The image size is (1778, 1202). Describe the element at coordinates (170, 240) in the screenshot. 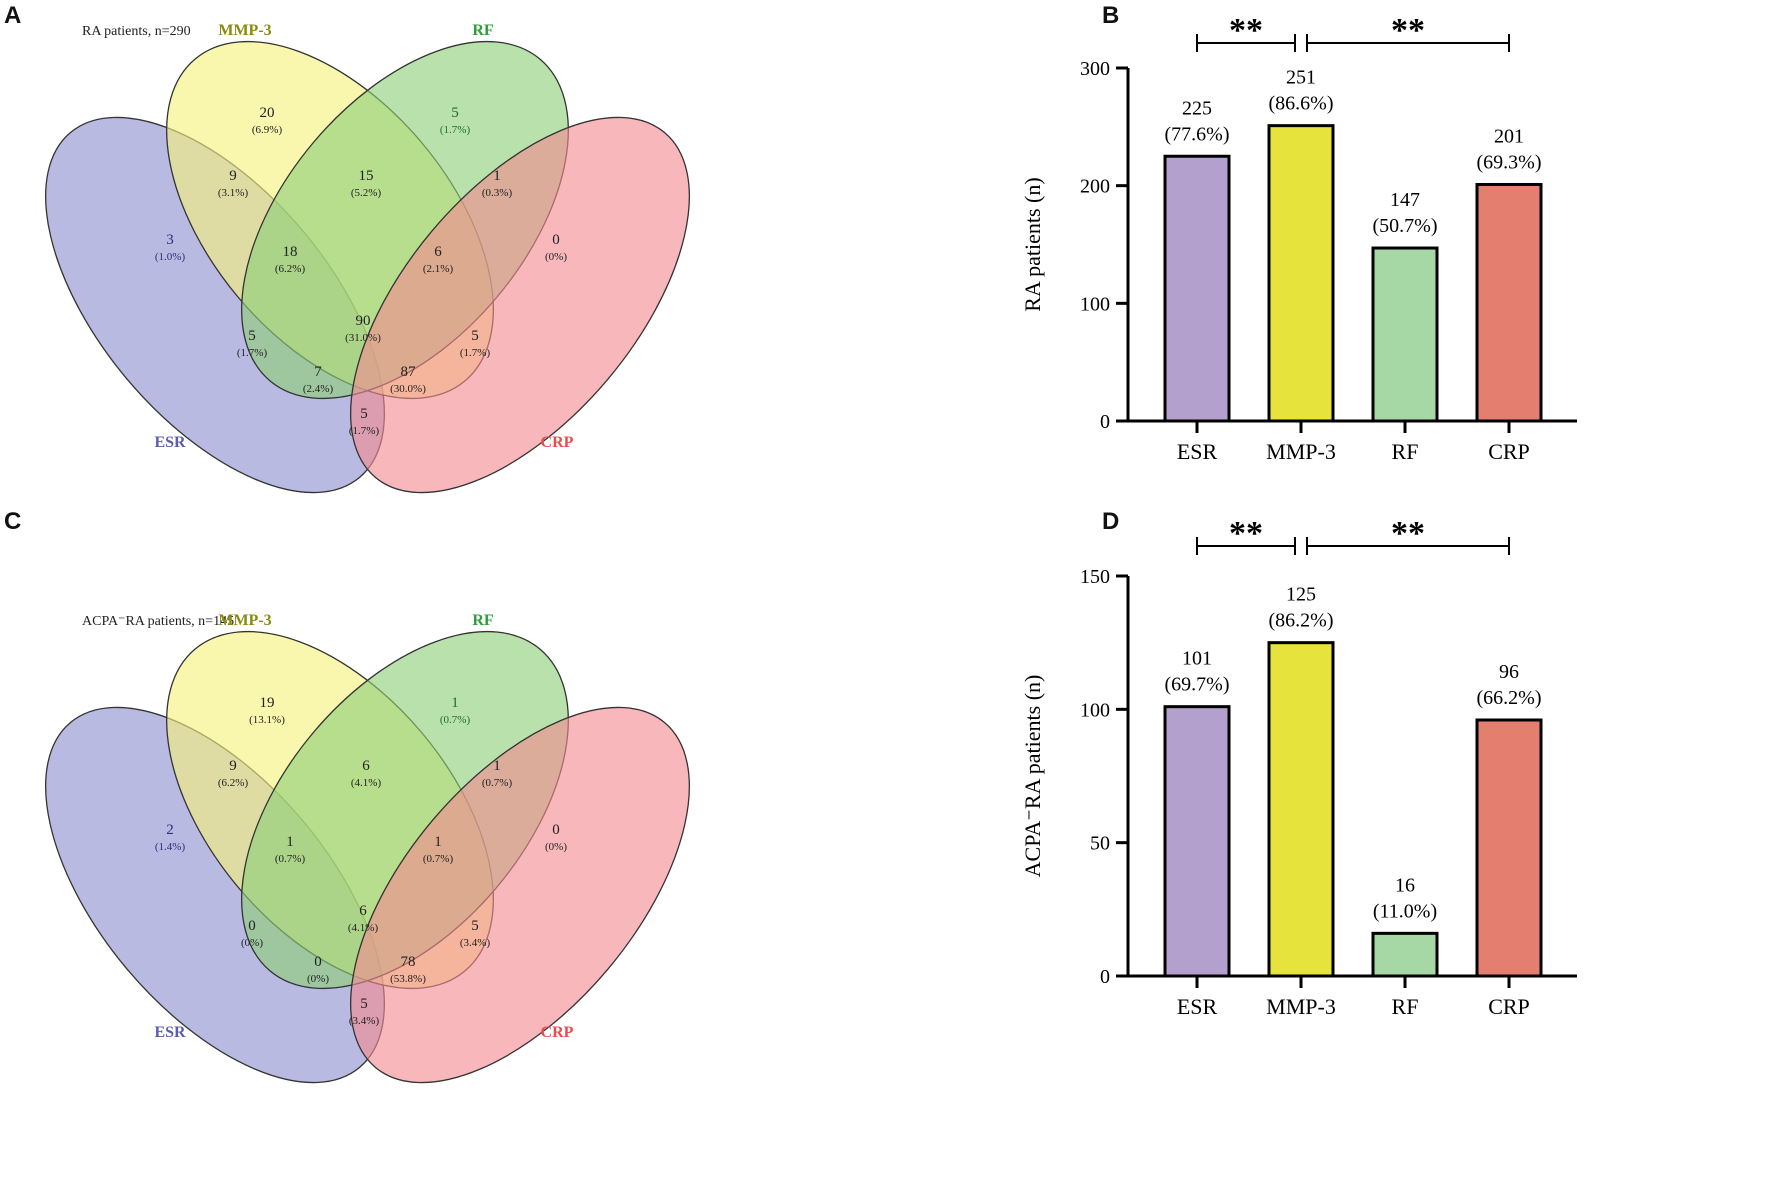

I see `venn-region-count-esr-only: 3` at that location.